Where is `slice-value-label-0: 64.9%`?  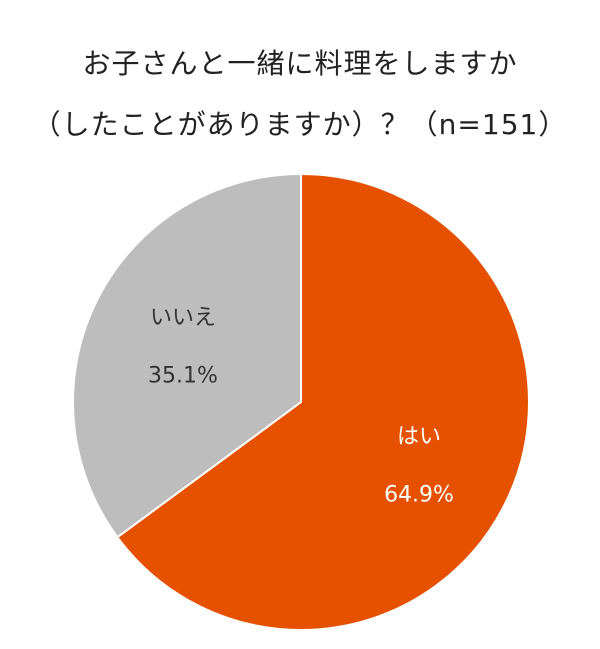
slice-value-label-0: 64.9% is located at coordinates (419, 495).